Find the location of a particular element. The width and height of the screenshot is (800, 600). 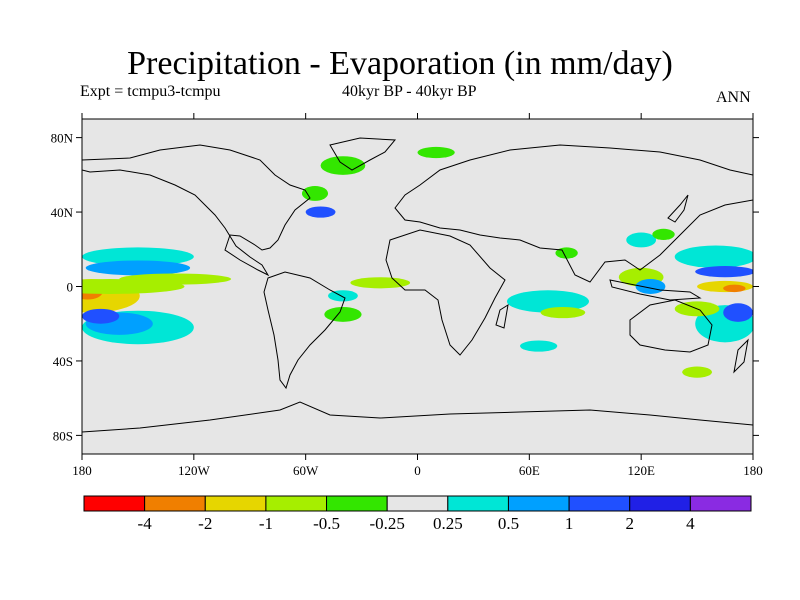

field-region-indian-south-cyan is located at coordinates (539, 346).